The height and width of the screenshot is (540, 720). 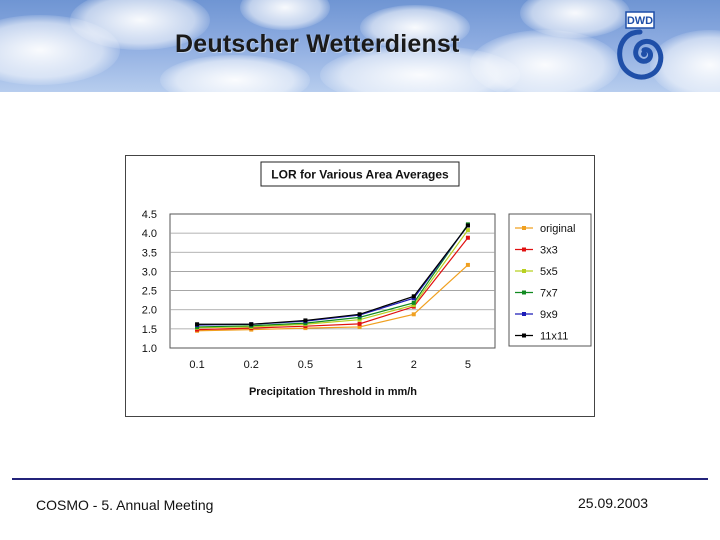 I want to click on legend-box, so click(x=550, y=280).